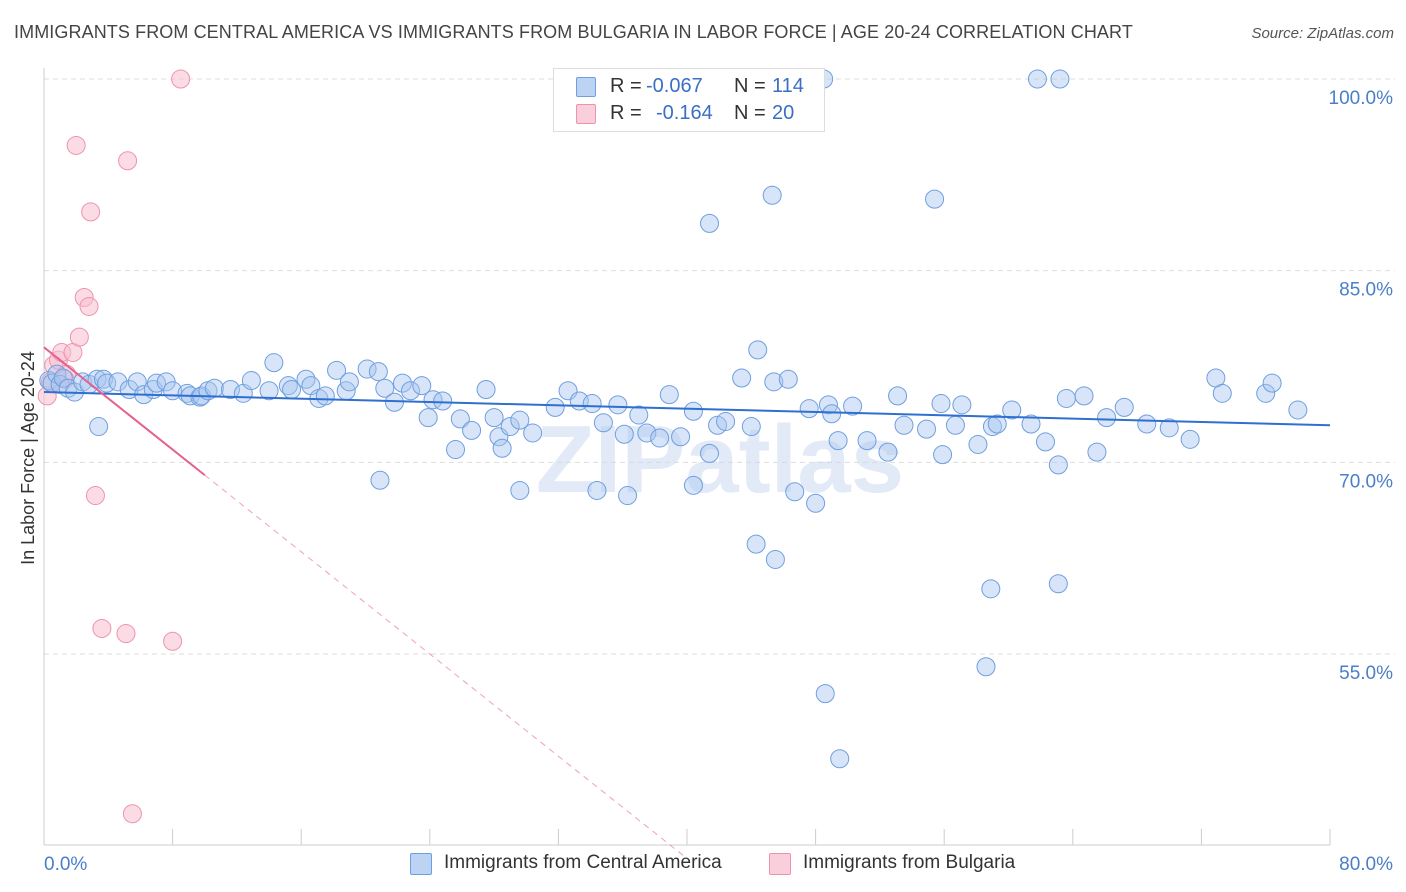 This screenshot has width=1406, height=892. Describe the element at coordinates (1322, 33) in the screenshot. I see `source-label: Source: ZipAtlas.com` at that location.